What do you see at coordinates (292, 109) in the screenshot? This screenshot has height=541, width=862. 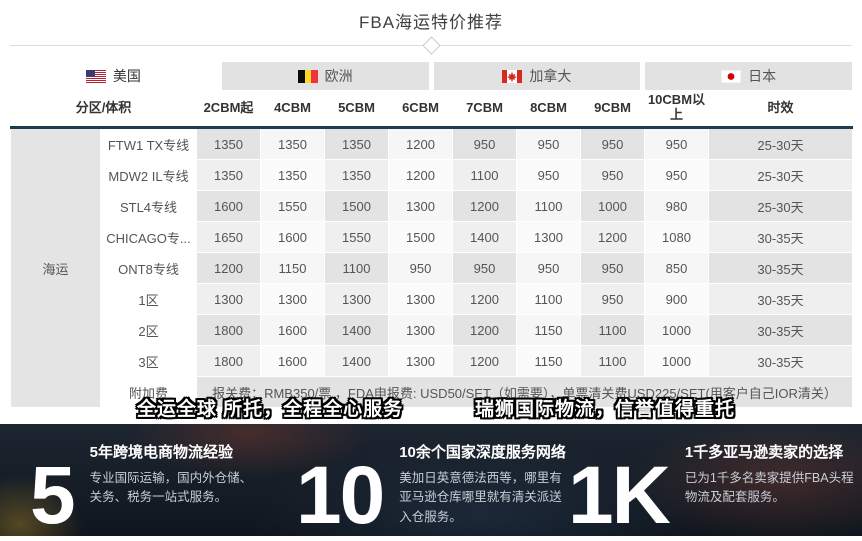 I see `col-header: 4CBM` at bounding box center [292, 109].